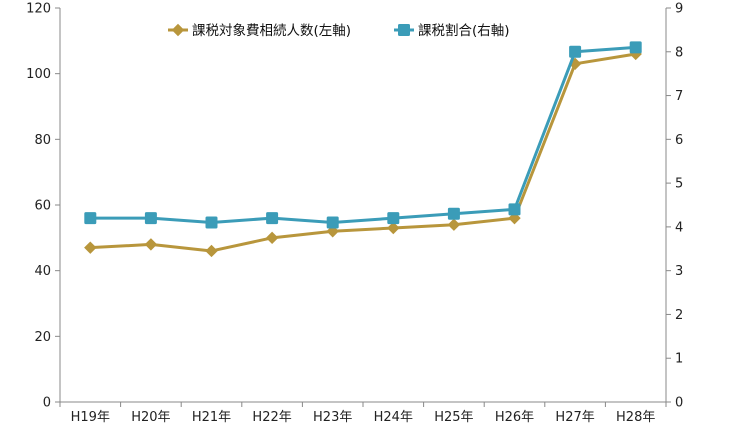  What do you see at coordinates (679, 315) in the screenshot?
I see `y-right-tick-label: 2` at bounding box center [679, 315].